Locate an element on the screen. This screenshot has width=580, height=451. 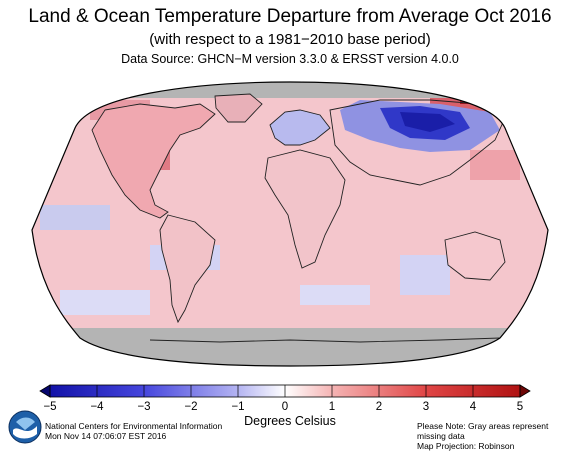
color-bar-tick-label: 3 is located at coordinates (426, 407).